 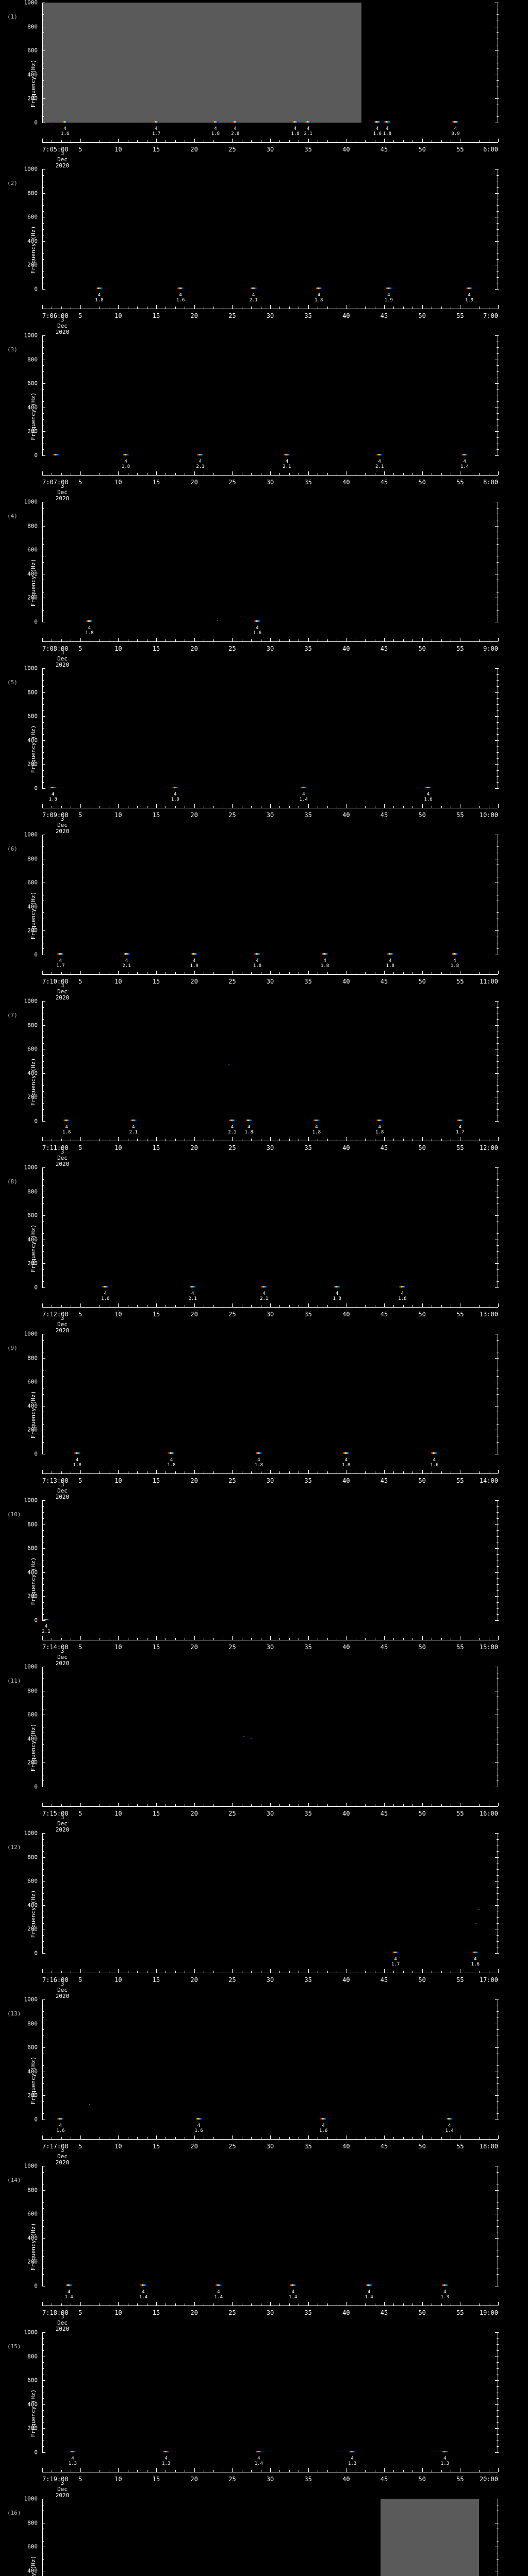 I want to click on date-stamp-line: 2020, so click(x=62, y=2495).